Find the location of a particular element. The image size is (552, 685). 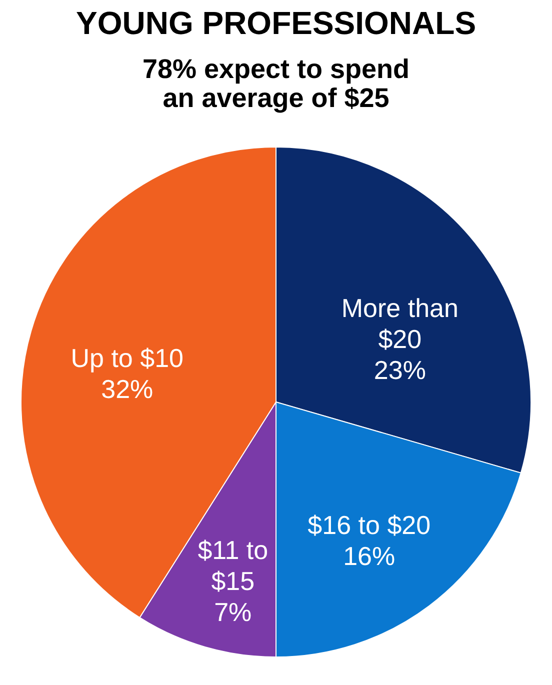

slice-label: $16 to $20 is located at coordinates (369, 525).